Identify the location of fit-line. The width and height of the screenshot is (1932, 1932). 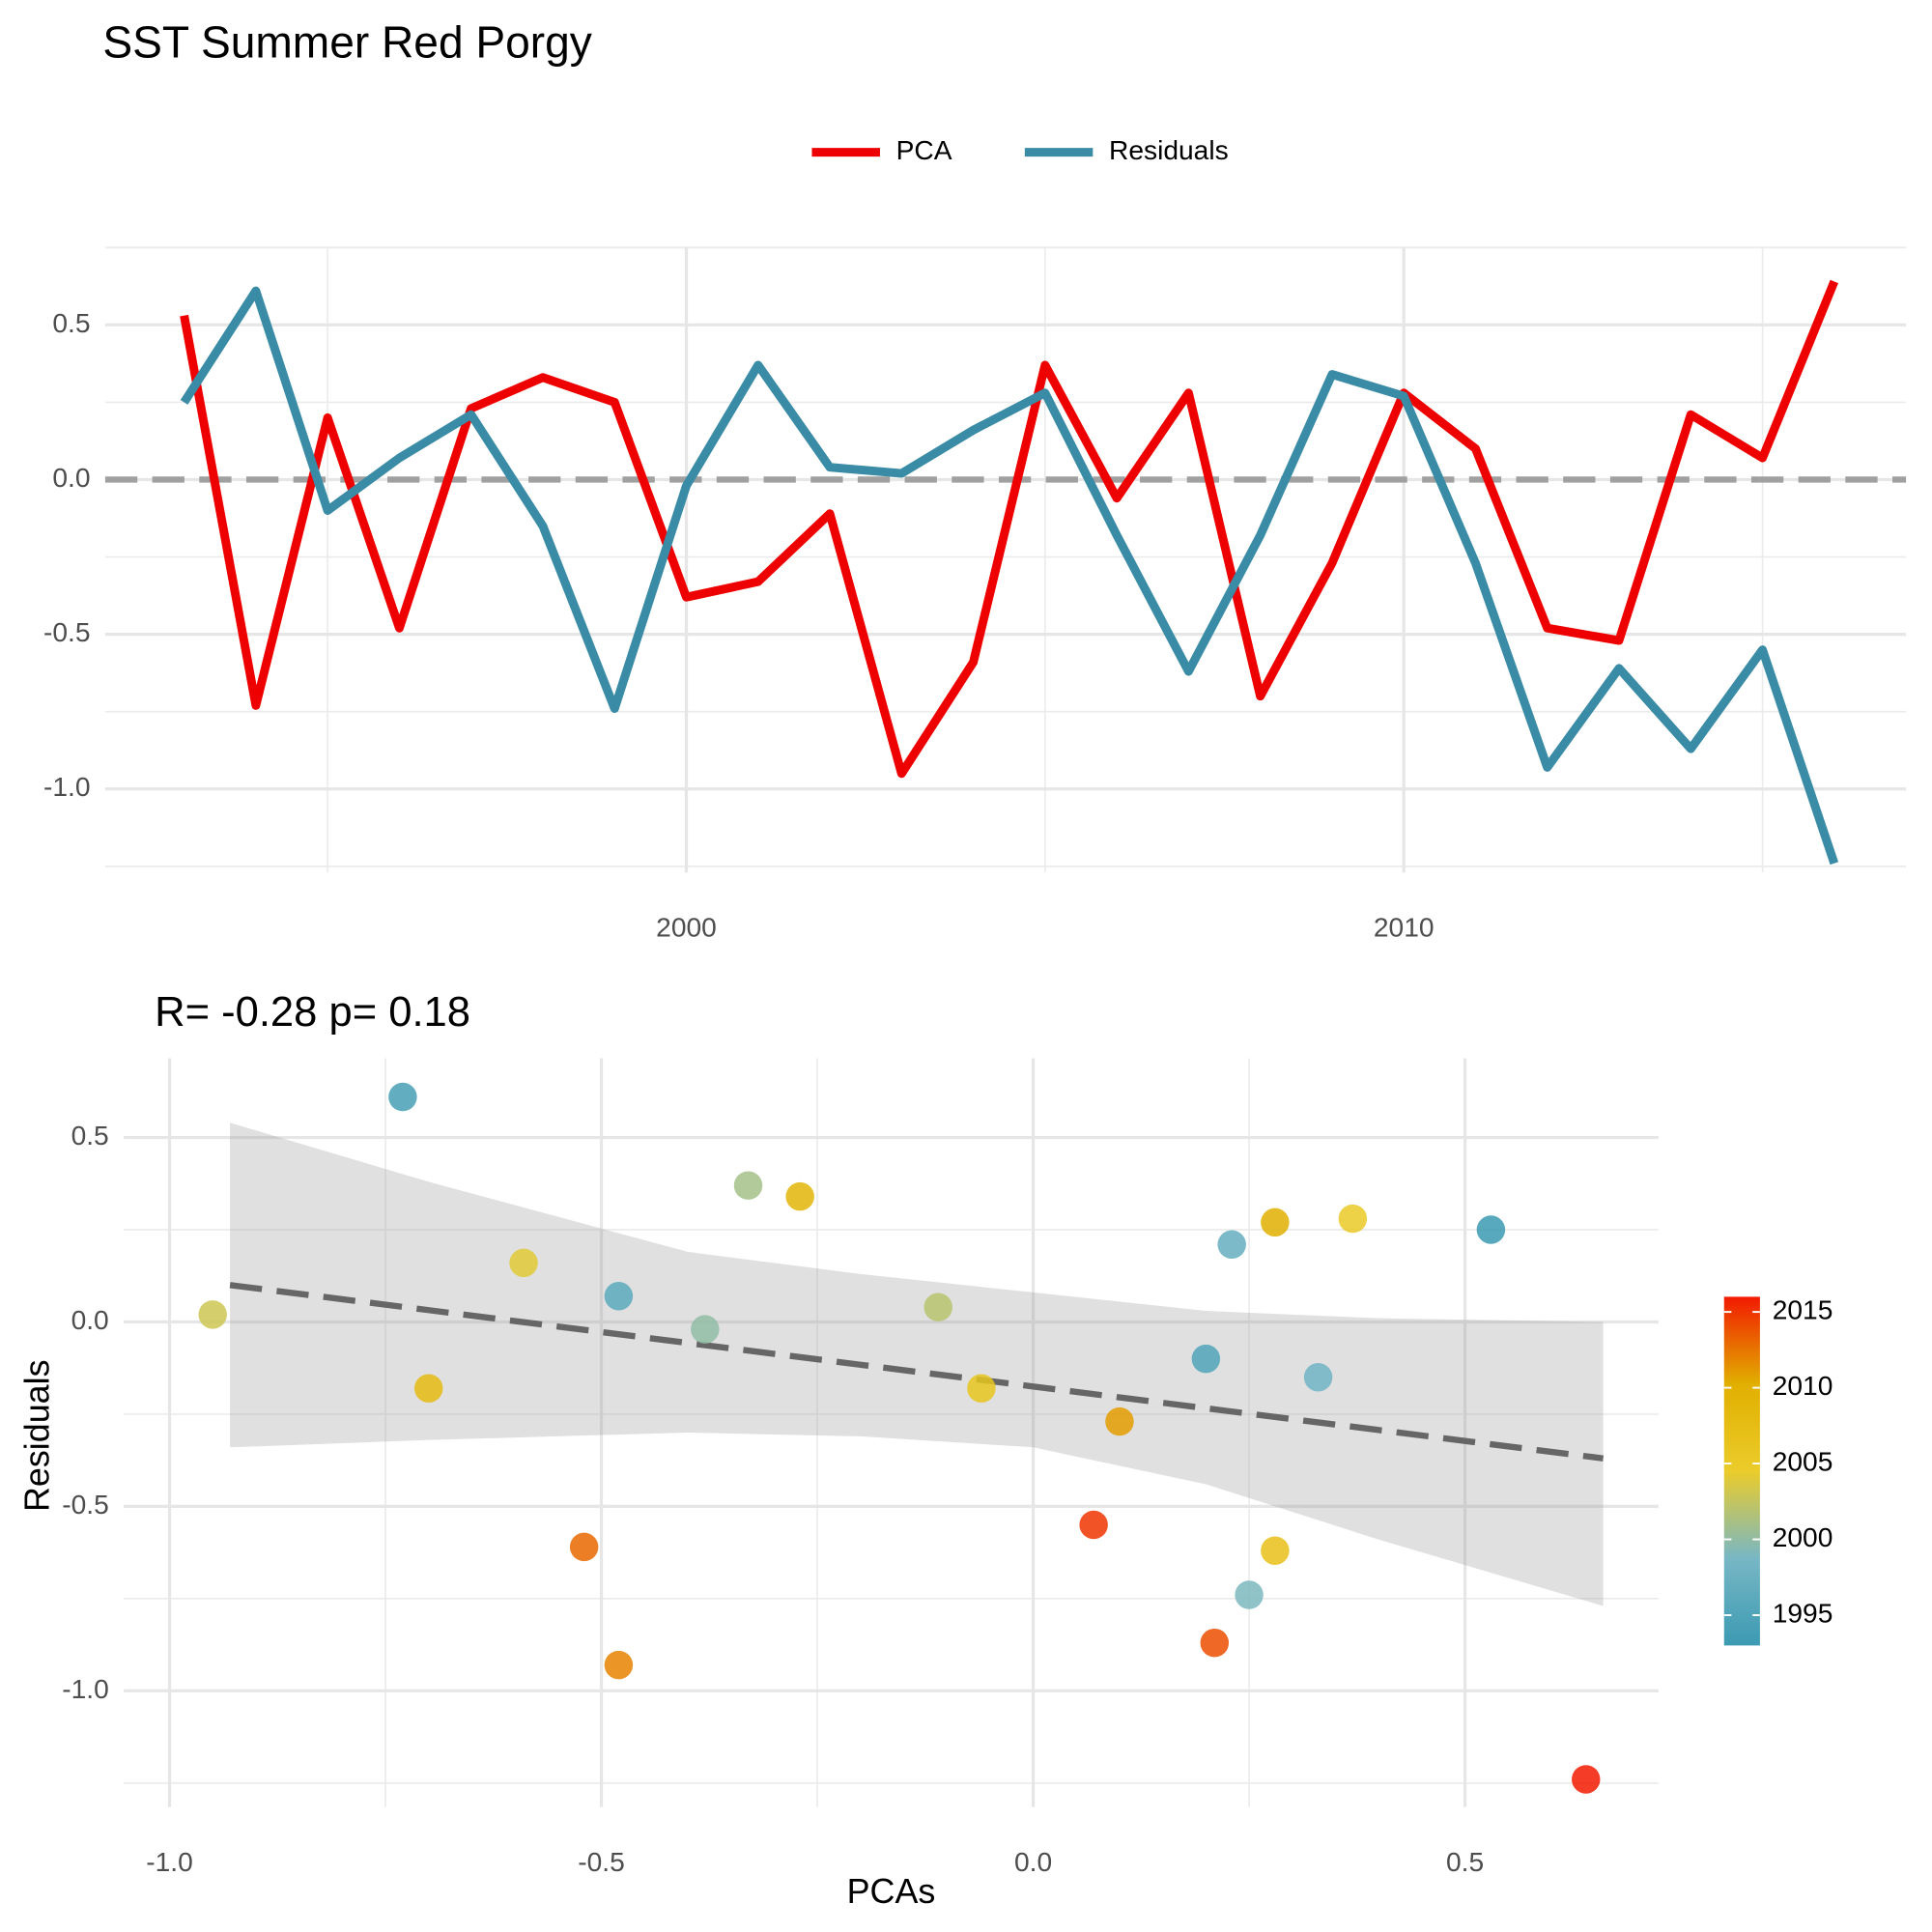
(917, 1372).